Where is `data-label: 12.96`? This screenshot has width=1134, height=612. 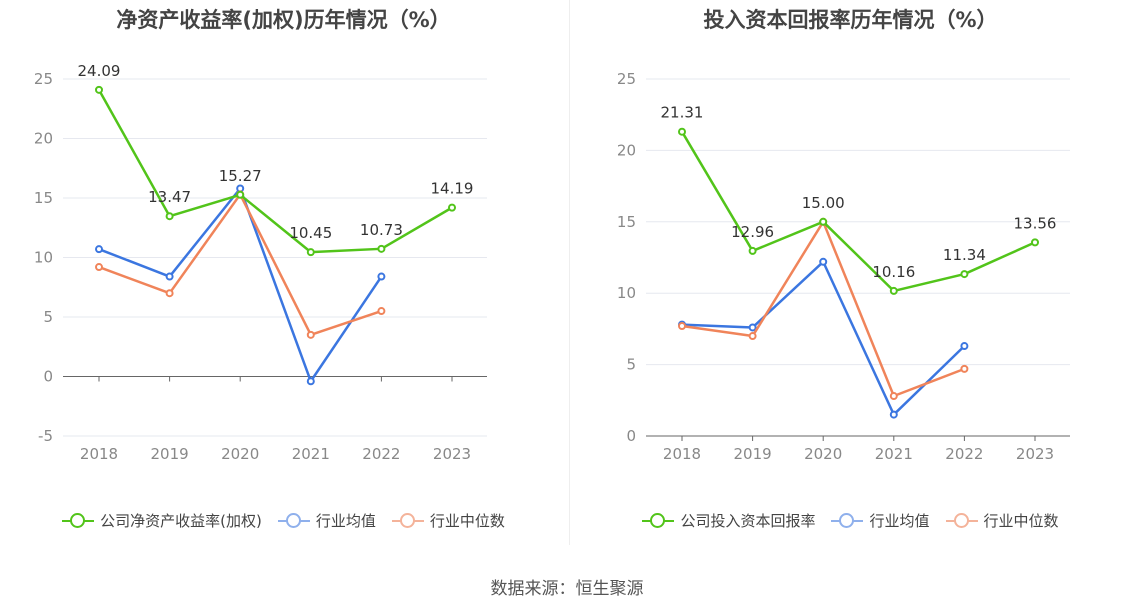 data-label: 12.96 is located at coordinates (752, 232).